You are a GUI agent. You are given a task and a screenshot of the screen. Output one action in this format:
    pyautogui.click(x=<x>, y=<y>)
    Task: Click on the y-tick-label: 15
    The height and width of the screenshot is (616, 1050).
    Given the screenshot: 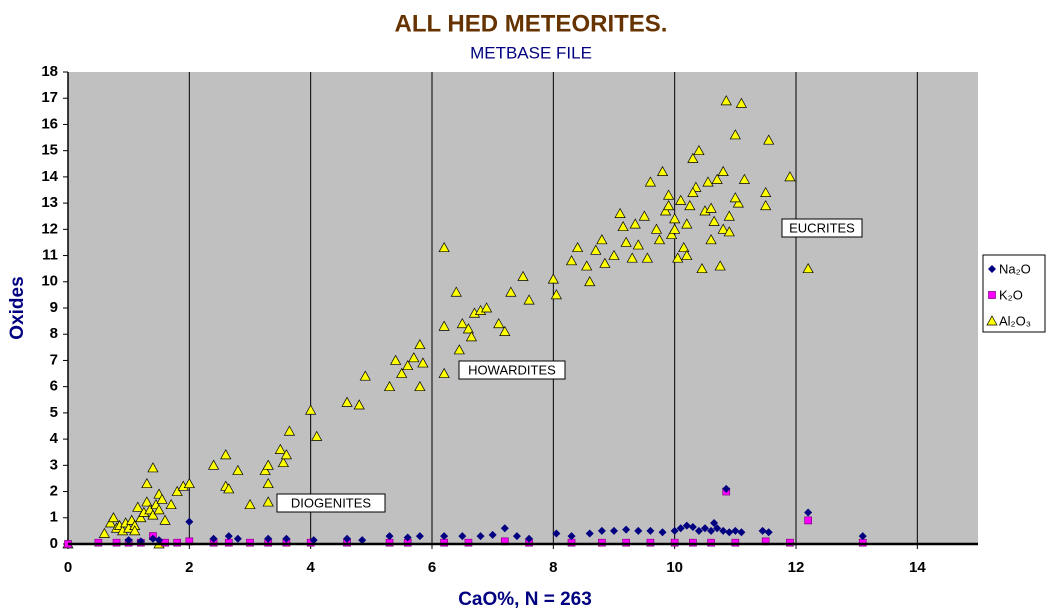 What is the action you would take?
    pyautogui.click(x=49, y=150)
    